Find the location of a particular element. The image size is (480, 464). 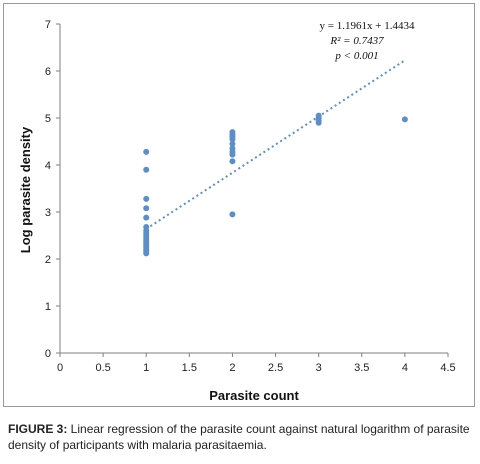

x-tick-label: 0.5 is located at coordinates (102, 368).